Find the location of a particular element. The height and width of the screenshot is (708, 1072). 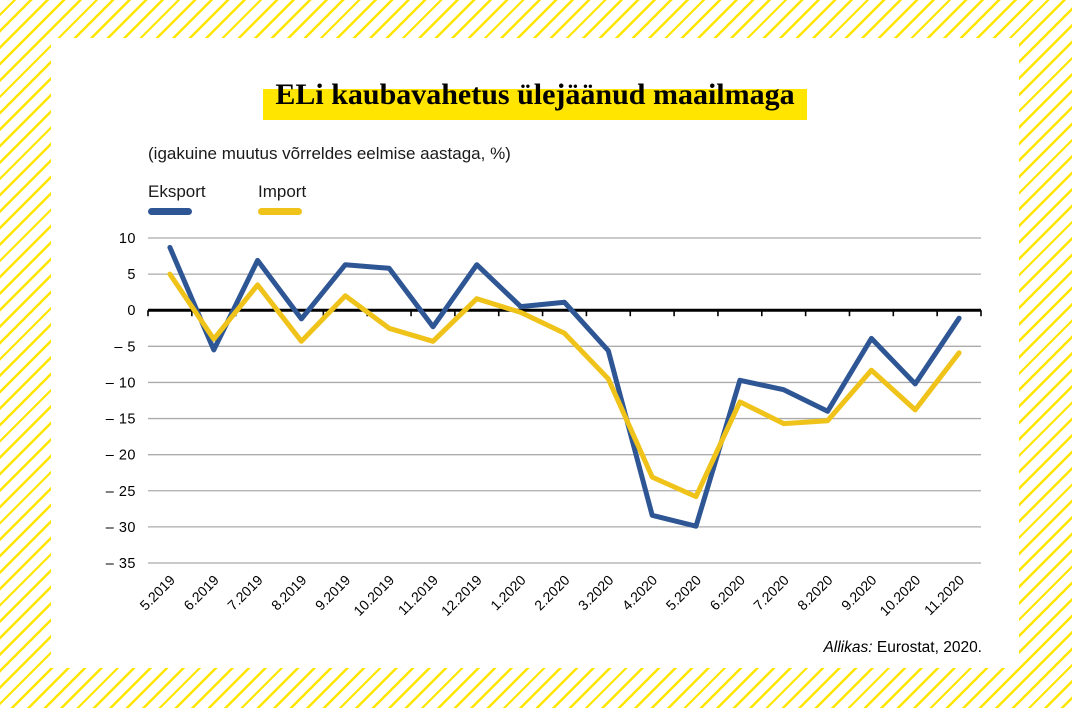

legend-label-eksport: Eksport is located at coordinates (177, 191).